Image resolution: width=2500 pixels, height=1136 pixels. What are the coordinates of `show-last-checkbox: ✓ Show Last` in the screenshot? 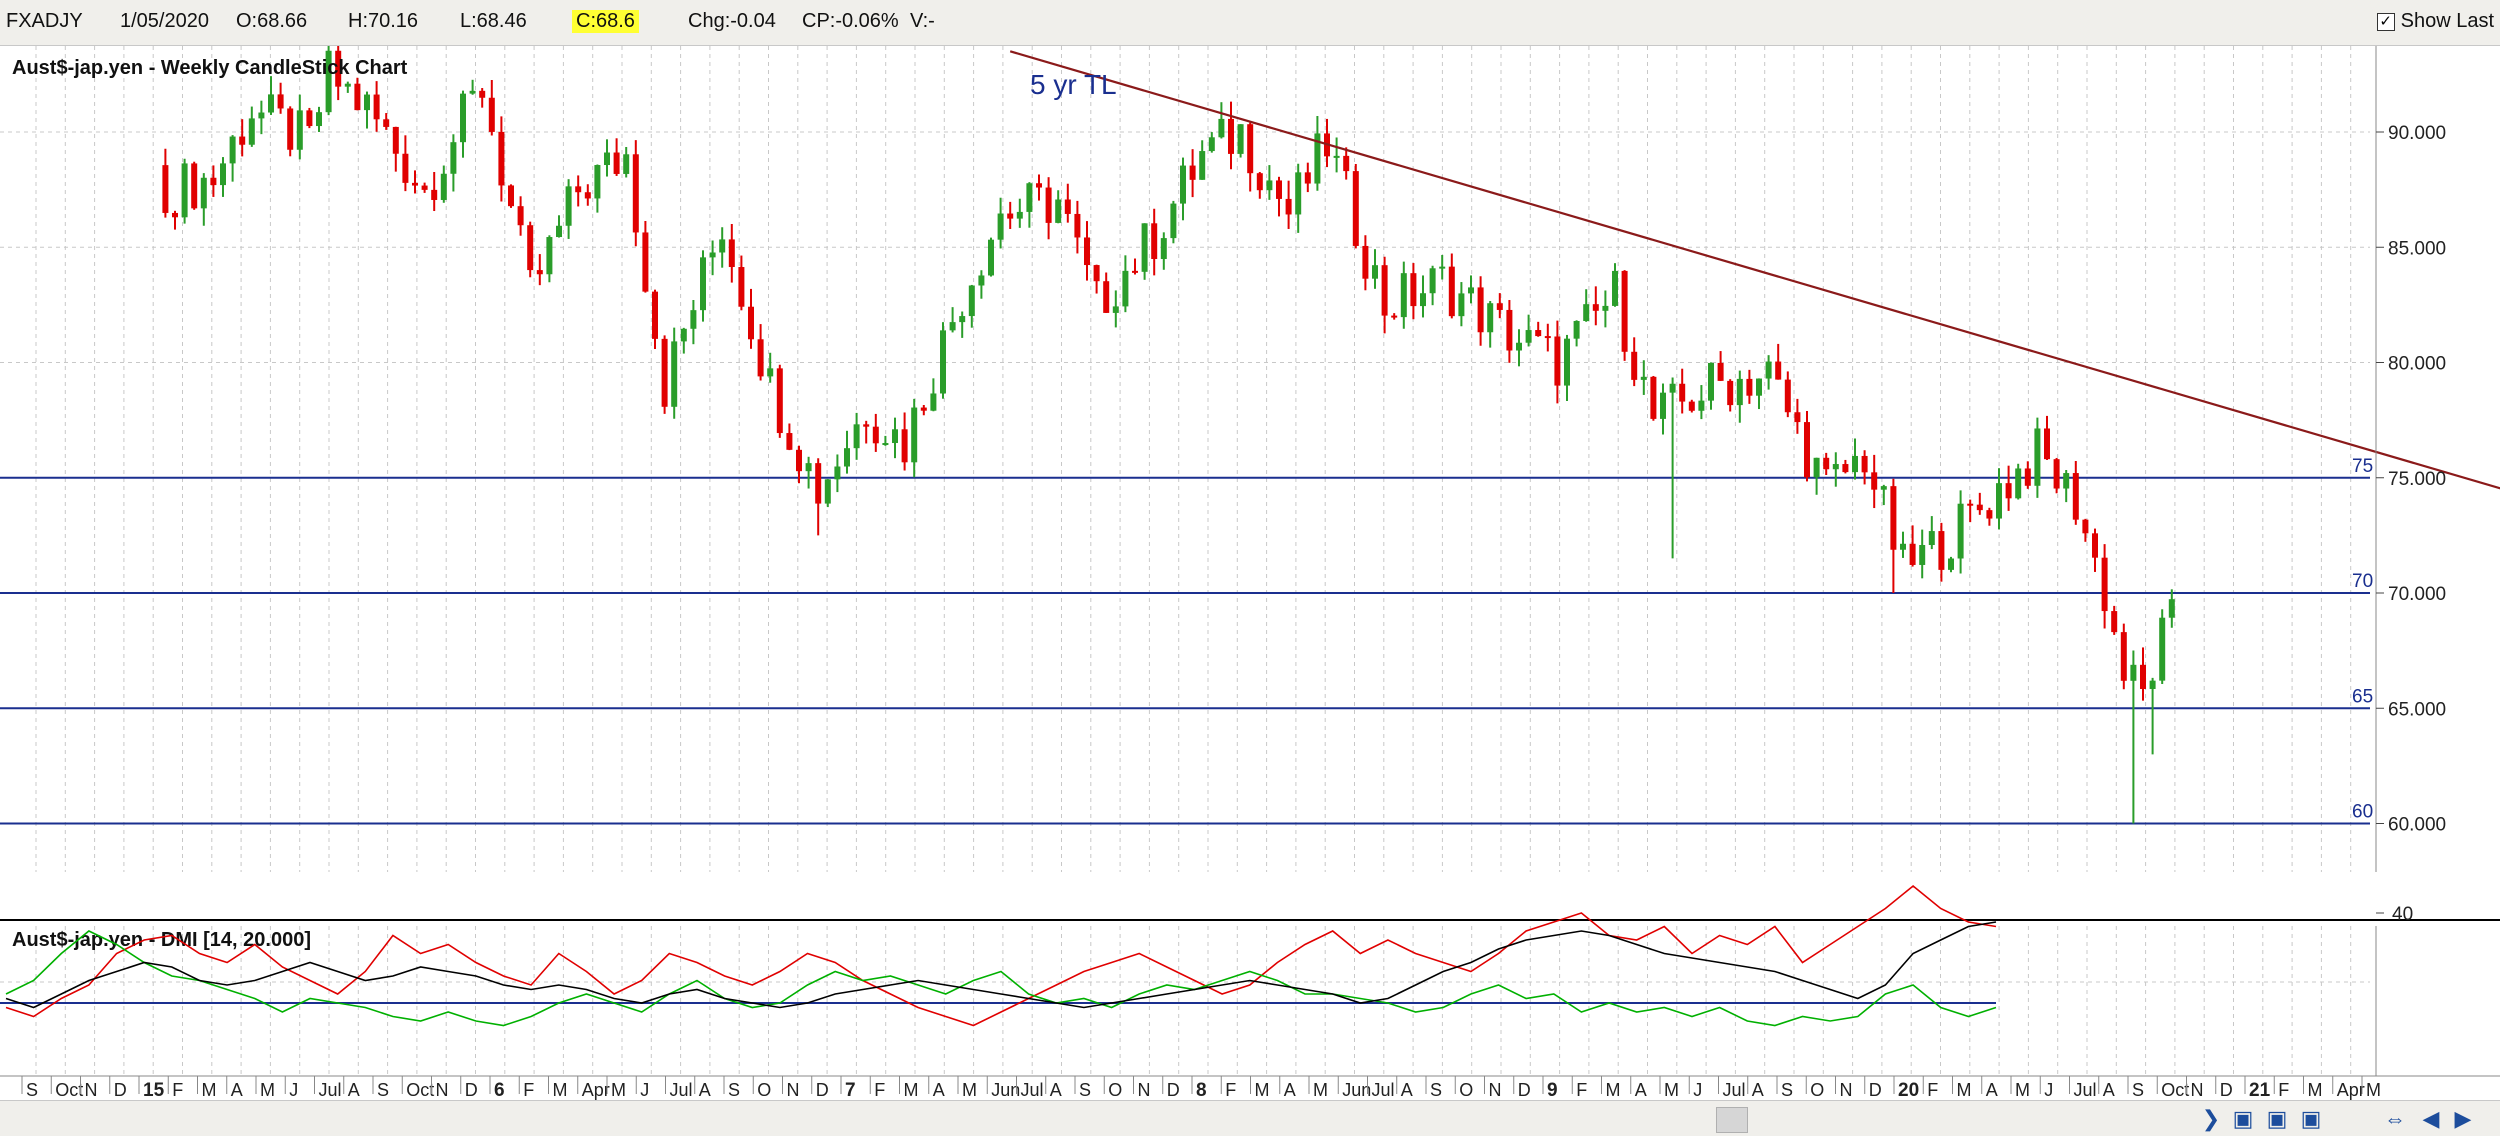 It's located at (2435, 21).